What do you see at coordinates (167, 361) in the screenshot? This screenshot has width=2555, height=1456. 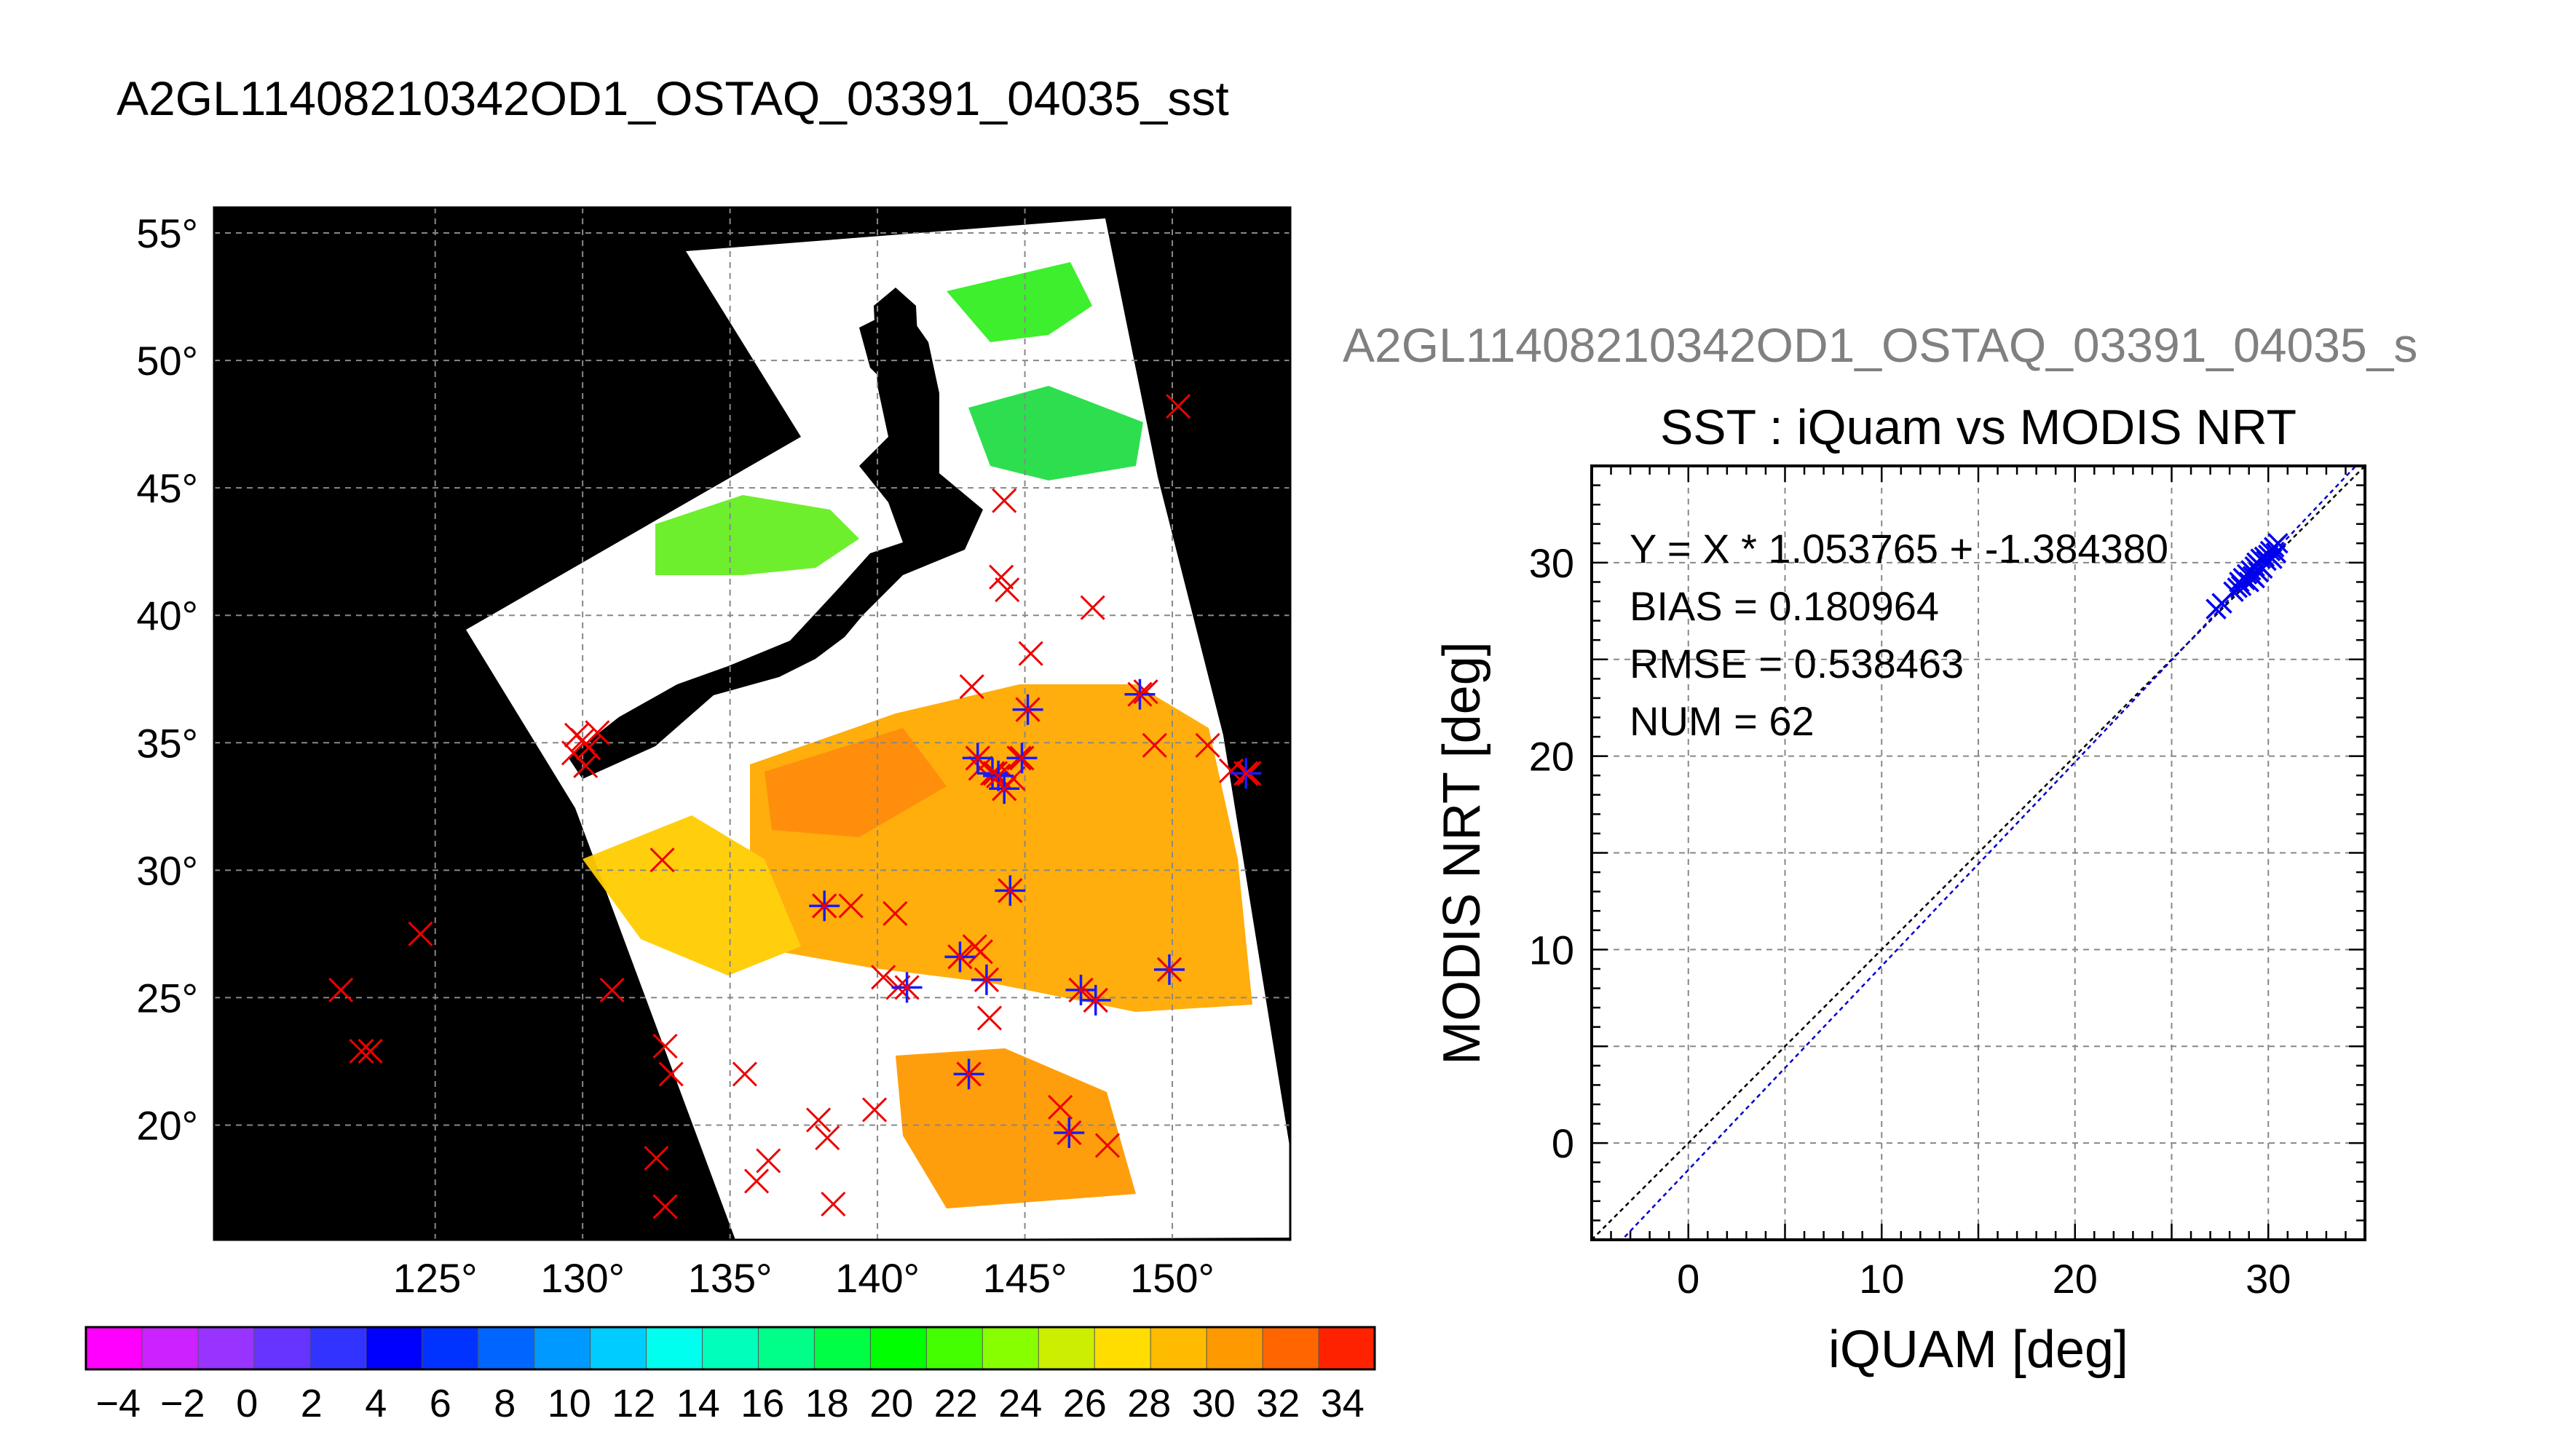 I see `map-lat-tick-label: 50°` at bounding box center [167, 361].